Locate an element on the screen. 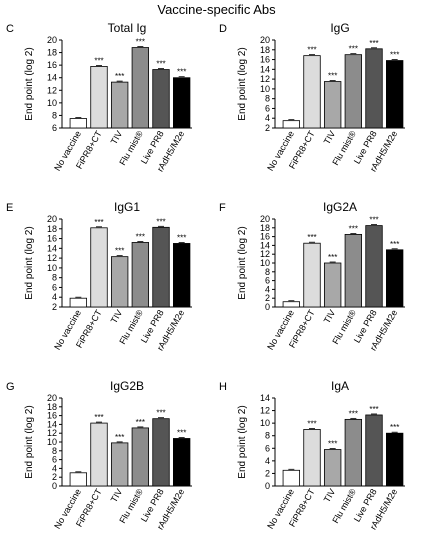 Image resolution: width=433 pixels, height=550 pixels. panel-title: IgG is located at coordinates (339, 28).